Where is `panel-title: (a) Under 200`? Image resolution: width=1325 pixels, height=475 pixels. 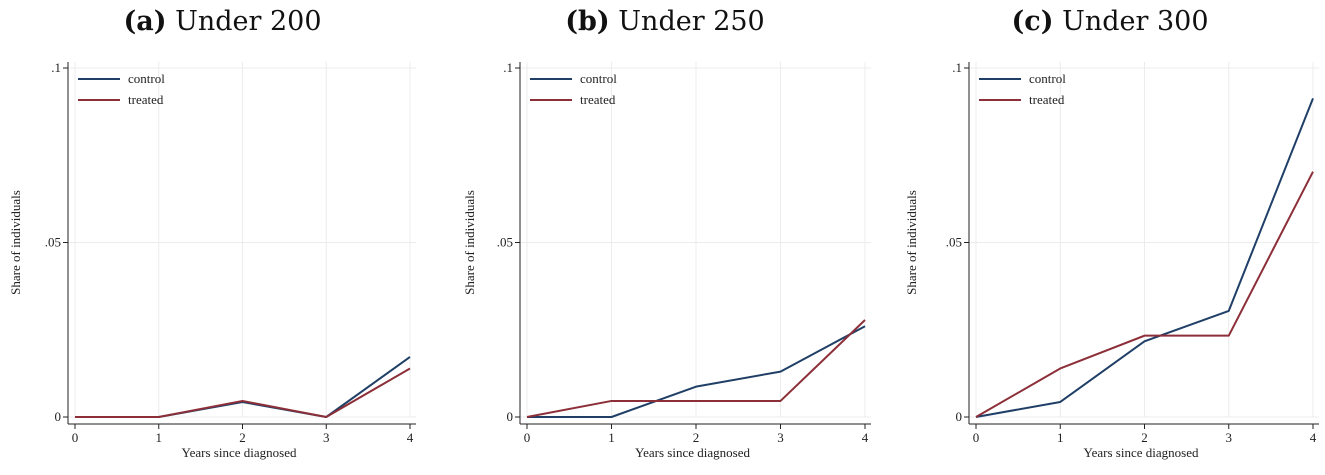 panel-title: (a) Under 200 is located at coordinates (222, 21).